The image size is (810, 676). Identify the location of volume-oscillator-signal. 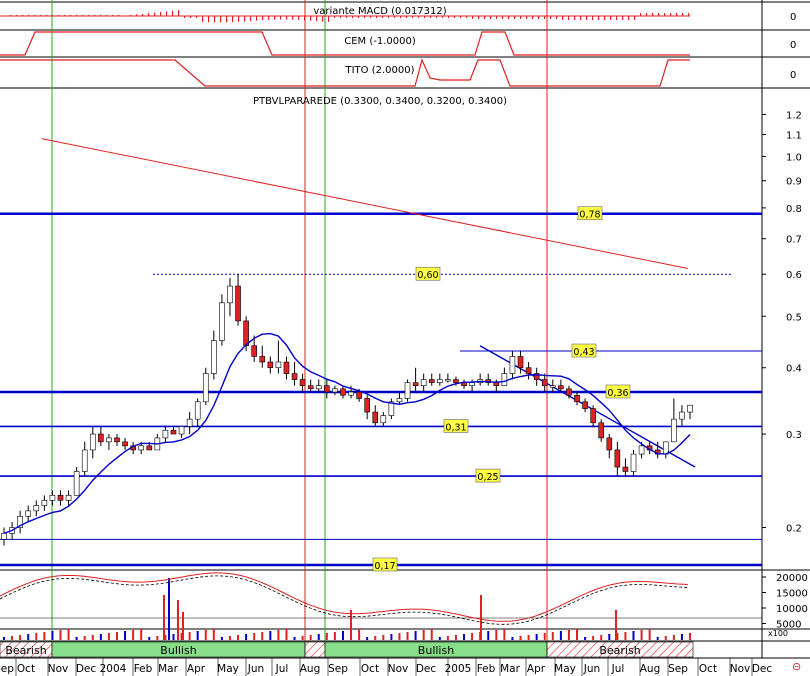
(344, 600).